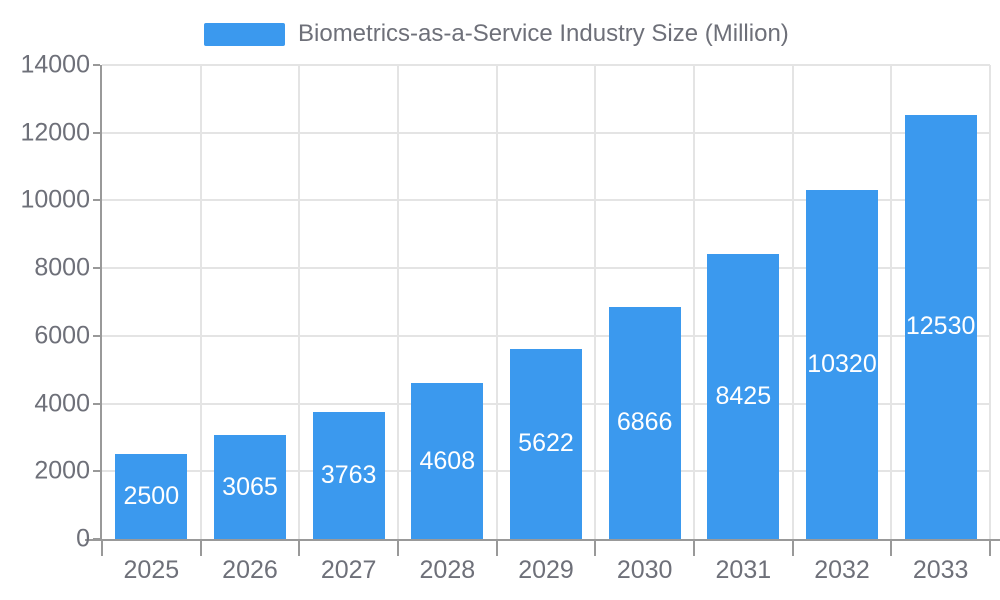 The height and width of the screenshot is (600, 1000). I want to click on bar: 12530, so click(940, 326).